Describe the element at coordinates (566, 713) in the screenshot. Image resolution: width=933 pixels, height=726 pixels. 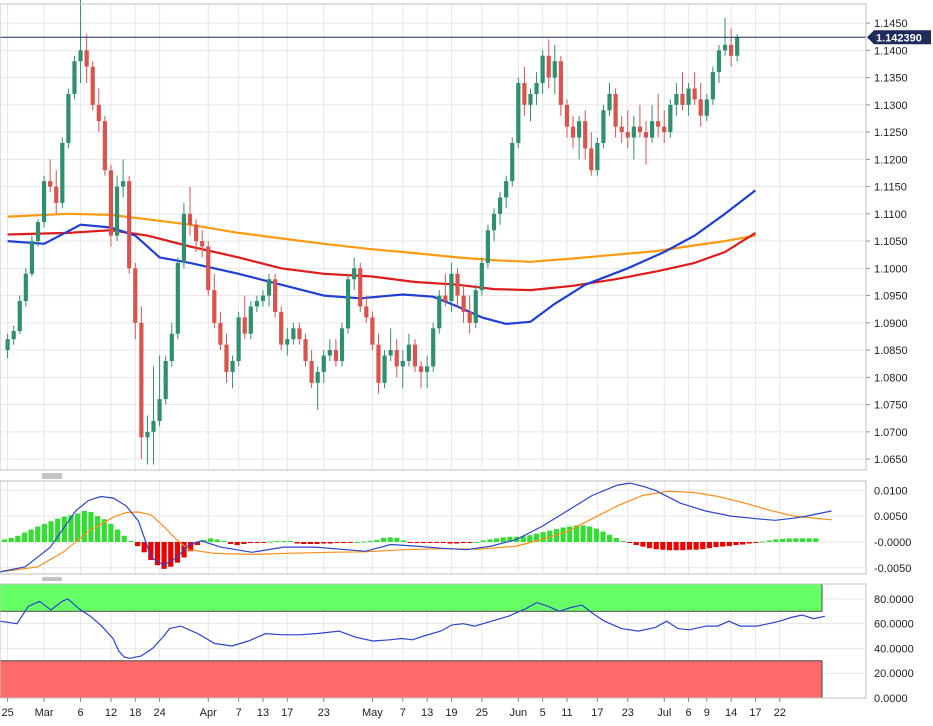
I see `date-tick-label: 11` at that location.